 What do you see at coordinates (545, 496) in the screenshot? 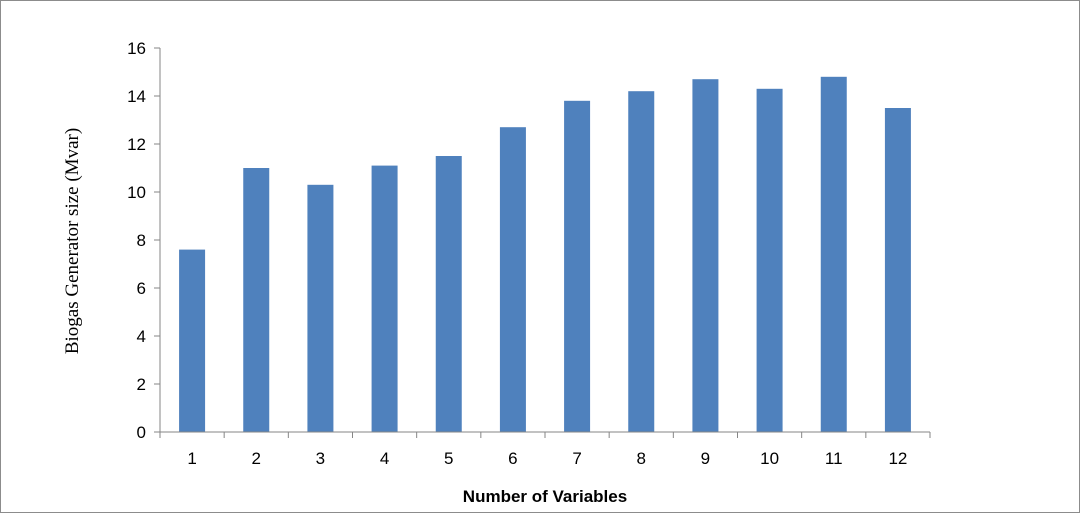
I see `x-axis-label: Number of Variables` at bounding box center [545, 496].